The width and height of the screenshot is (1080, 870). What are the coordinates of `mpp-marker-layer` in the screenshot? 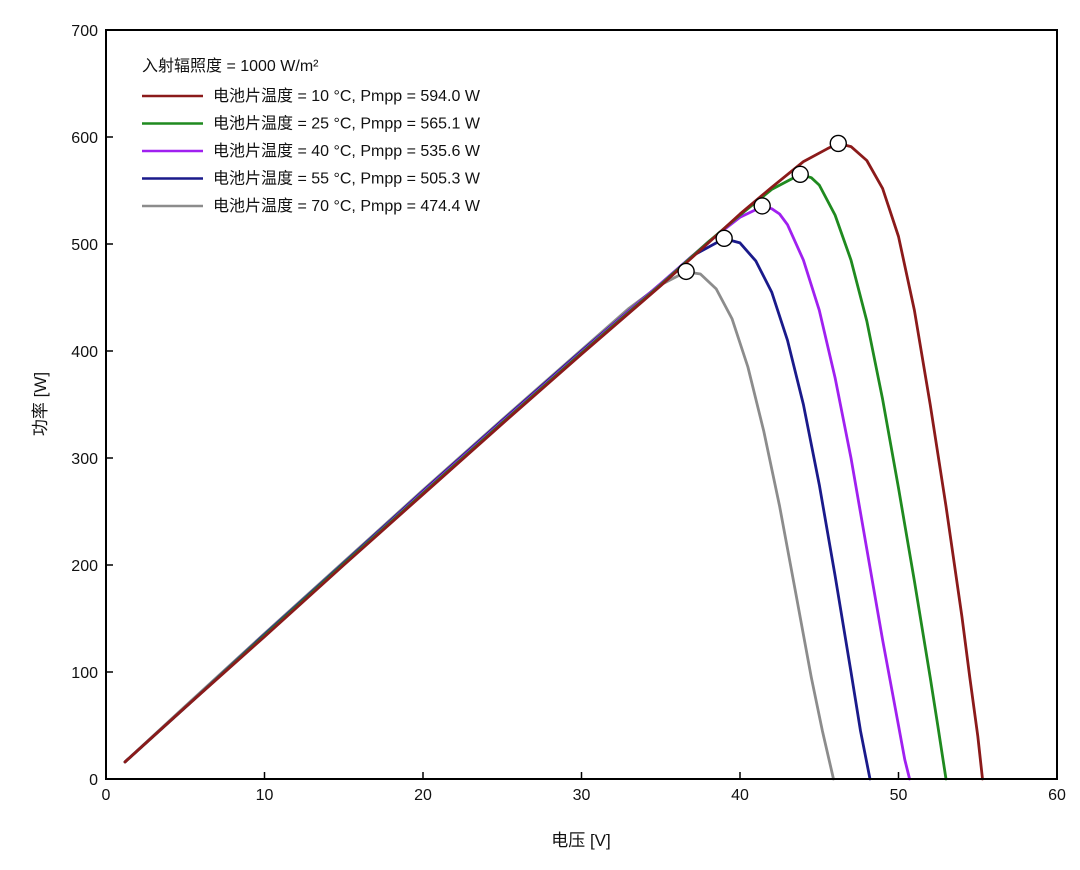 It's located at (762, 207).